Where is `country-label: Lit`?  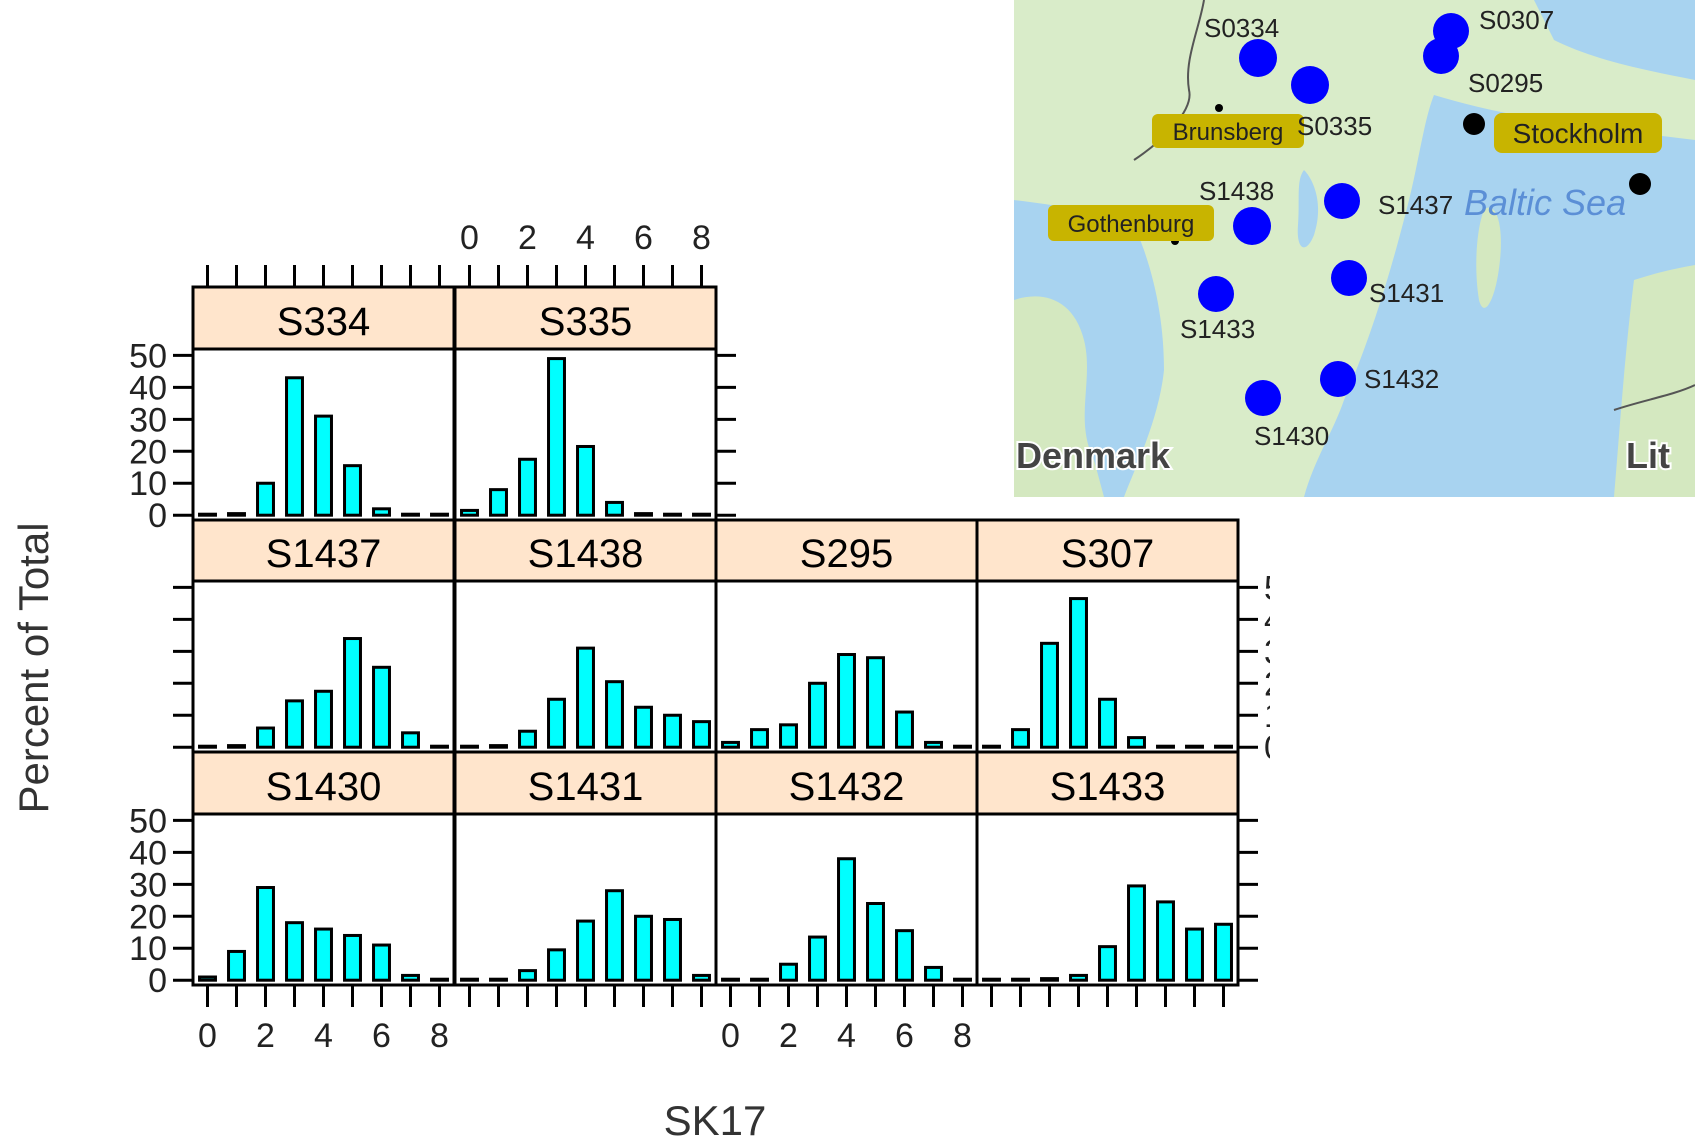
country-label: Lit is located at coordinates (1648, 455).